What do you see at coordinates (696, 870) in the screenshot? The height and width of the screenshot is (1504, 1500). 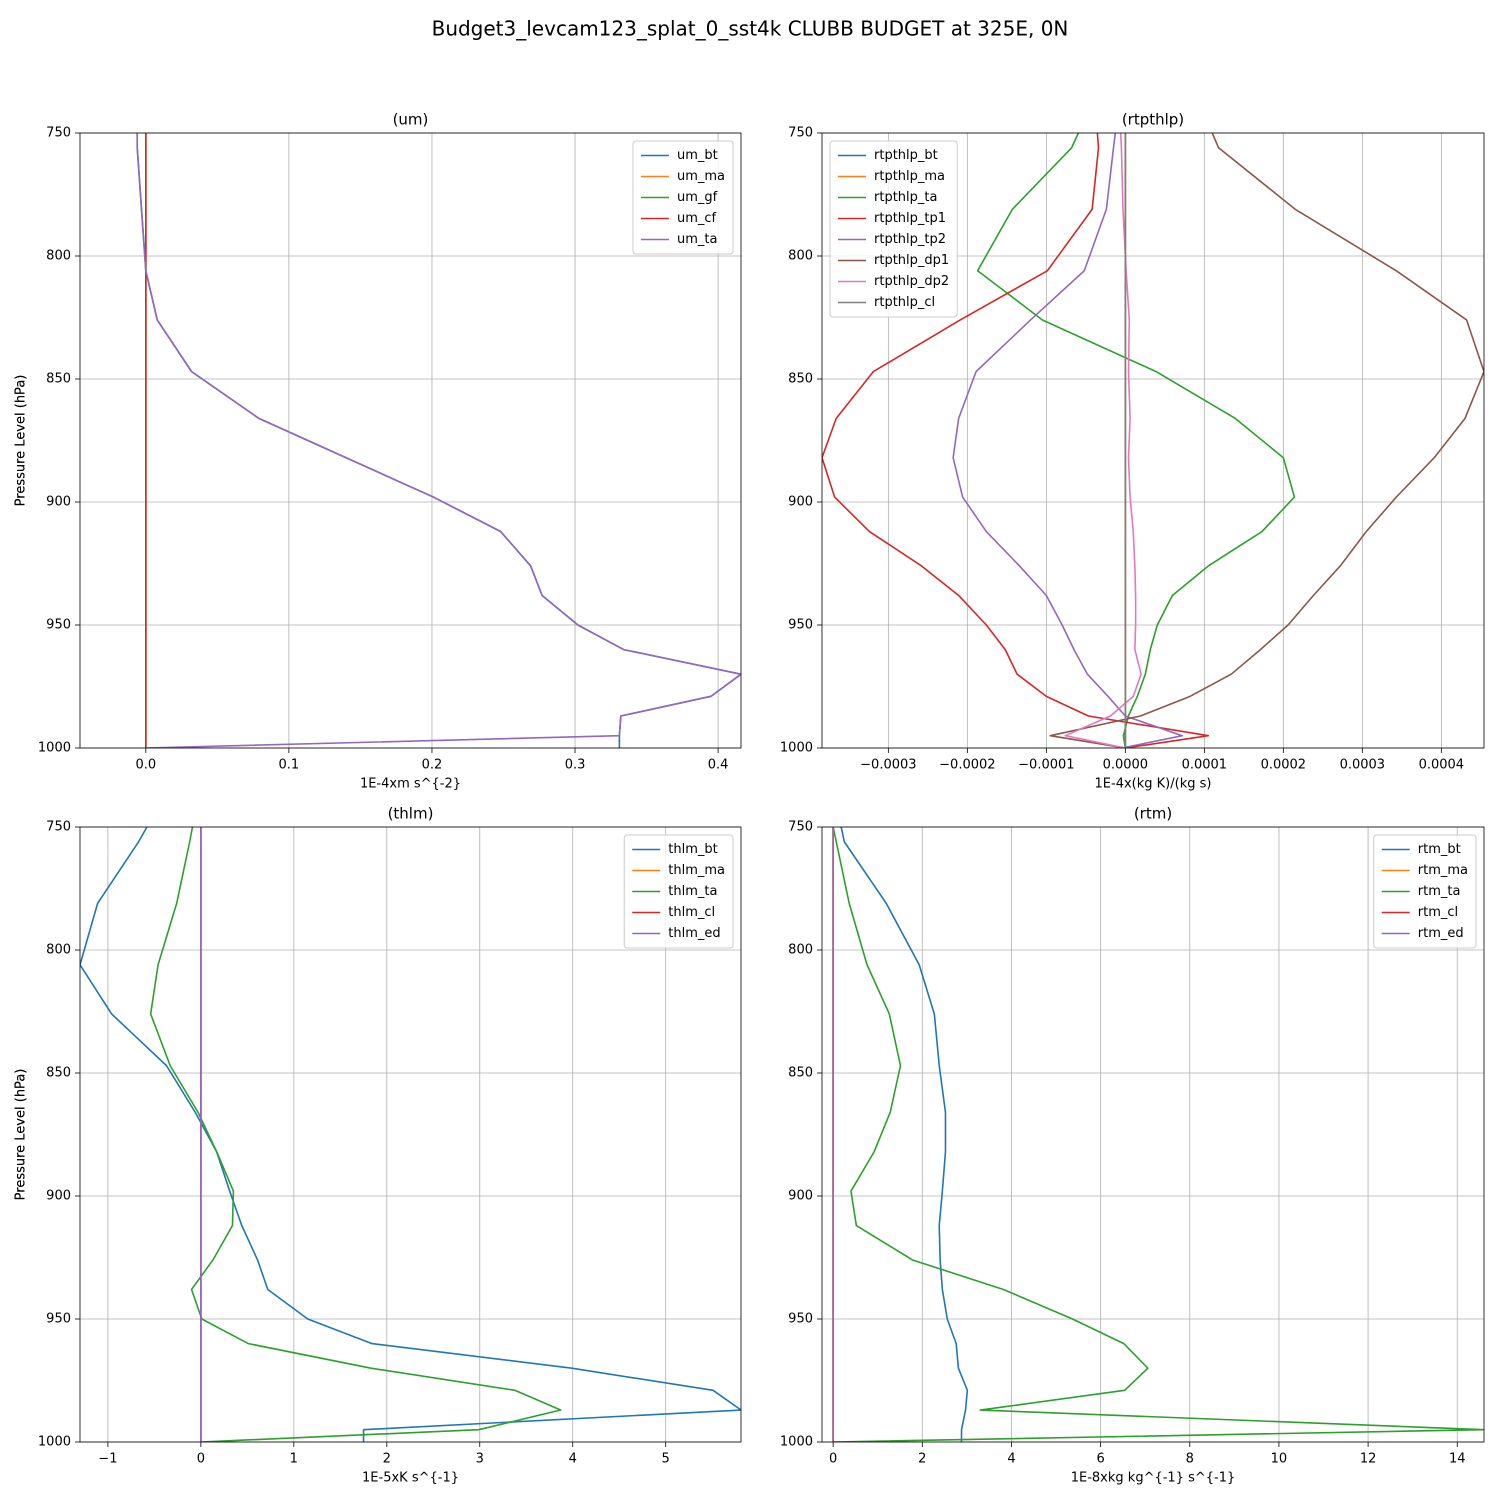 I see `legend-label: thlm_ma` at bounding box center [696, 870].